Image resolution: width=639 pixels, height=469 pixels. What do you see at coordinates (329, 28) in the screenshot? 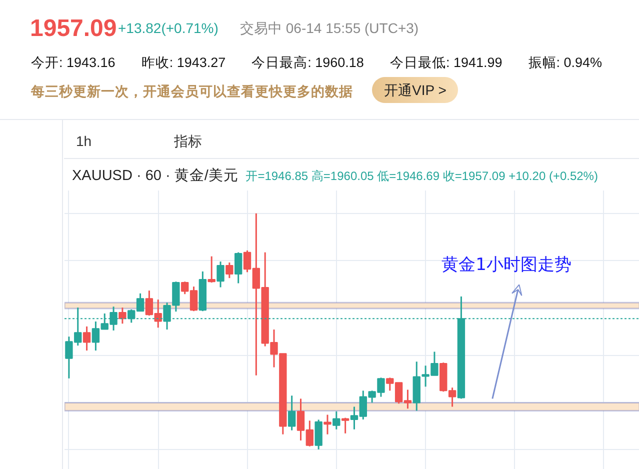
I see `text: 交易中 06-14 15:55 (UTC+3)` at bounding box center [329, 28].